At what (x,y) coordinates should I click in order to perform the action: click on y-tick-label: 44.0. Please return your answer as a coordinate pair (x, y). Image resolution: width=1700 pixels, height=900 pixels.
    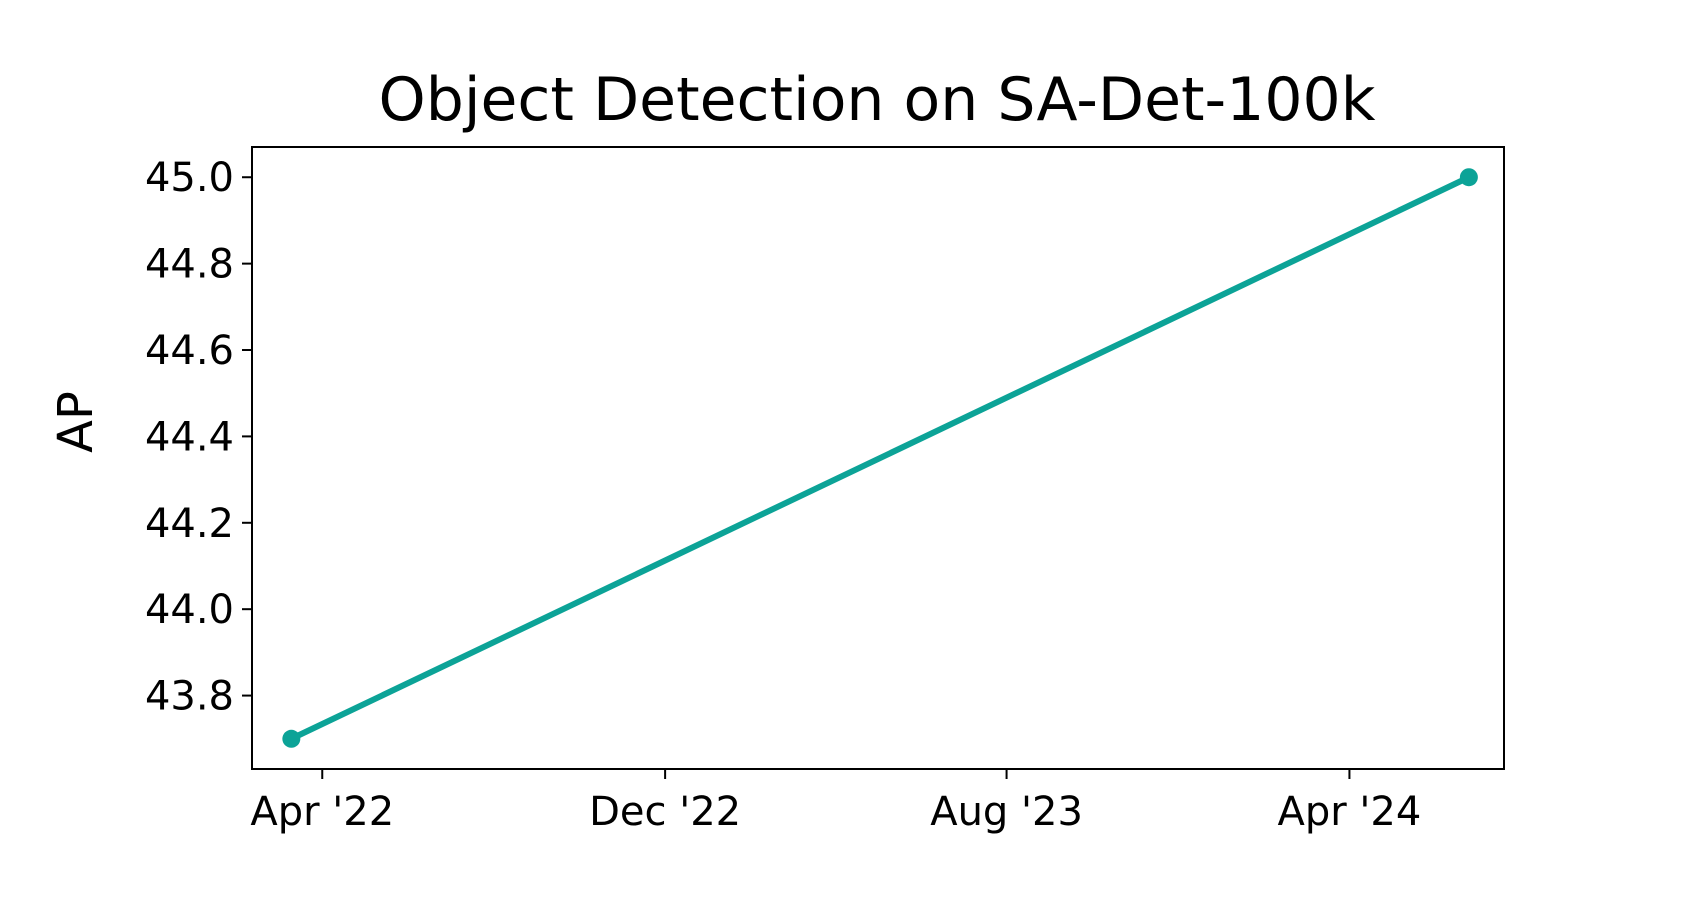
    Looking at the image, I should click on (189, 610).